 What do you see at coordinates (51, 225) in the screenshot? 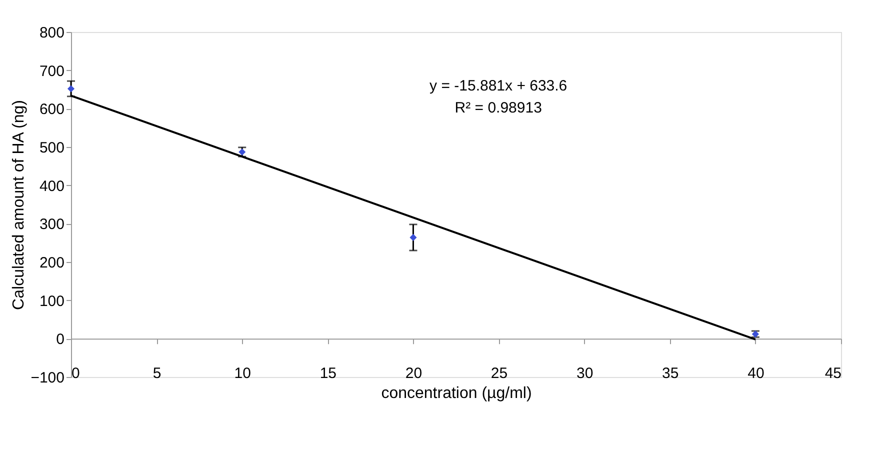
I see `y-tick-label: 300` at bounding box center [51, 225].